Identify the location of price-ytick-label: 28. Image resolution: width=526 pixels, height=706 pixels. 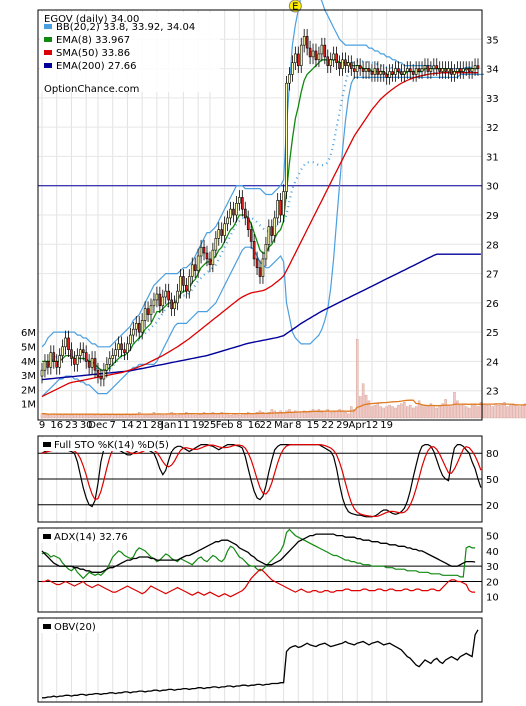
(492, 245).